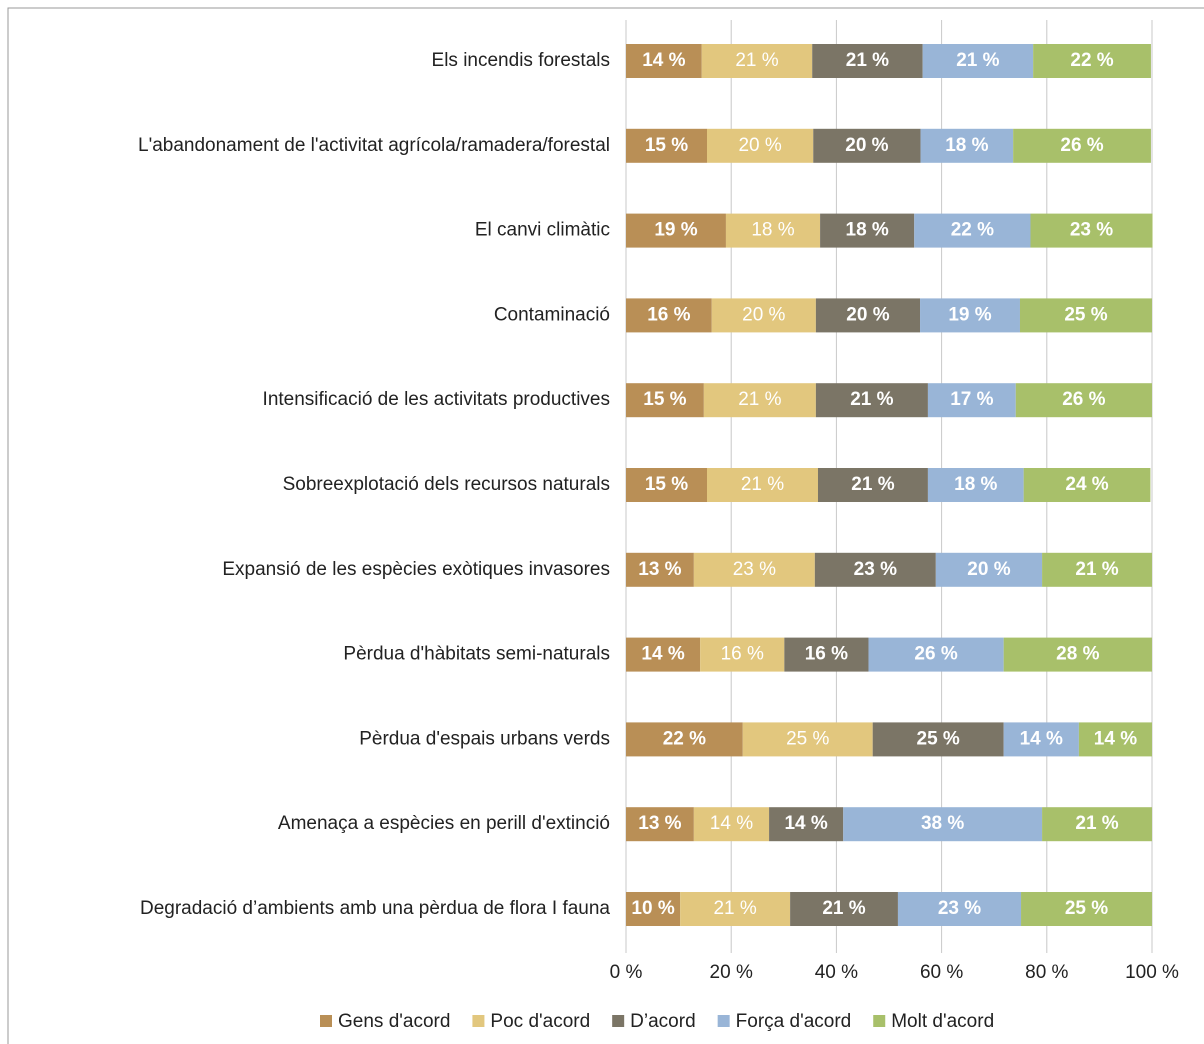 The height and width of the screenshot is (1044, 1204). I want to click on data-label: 22 %, so click(684, 738).